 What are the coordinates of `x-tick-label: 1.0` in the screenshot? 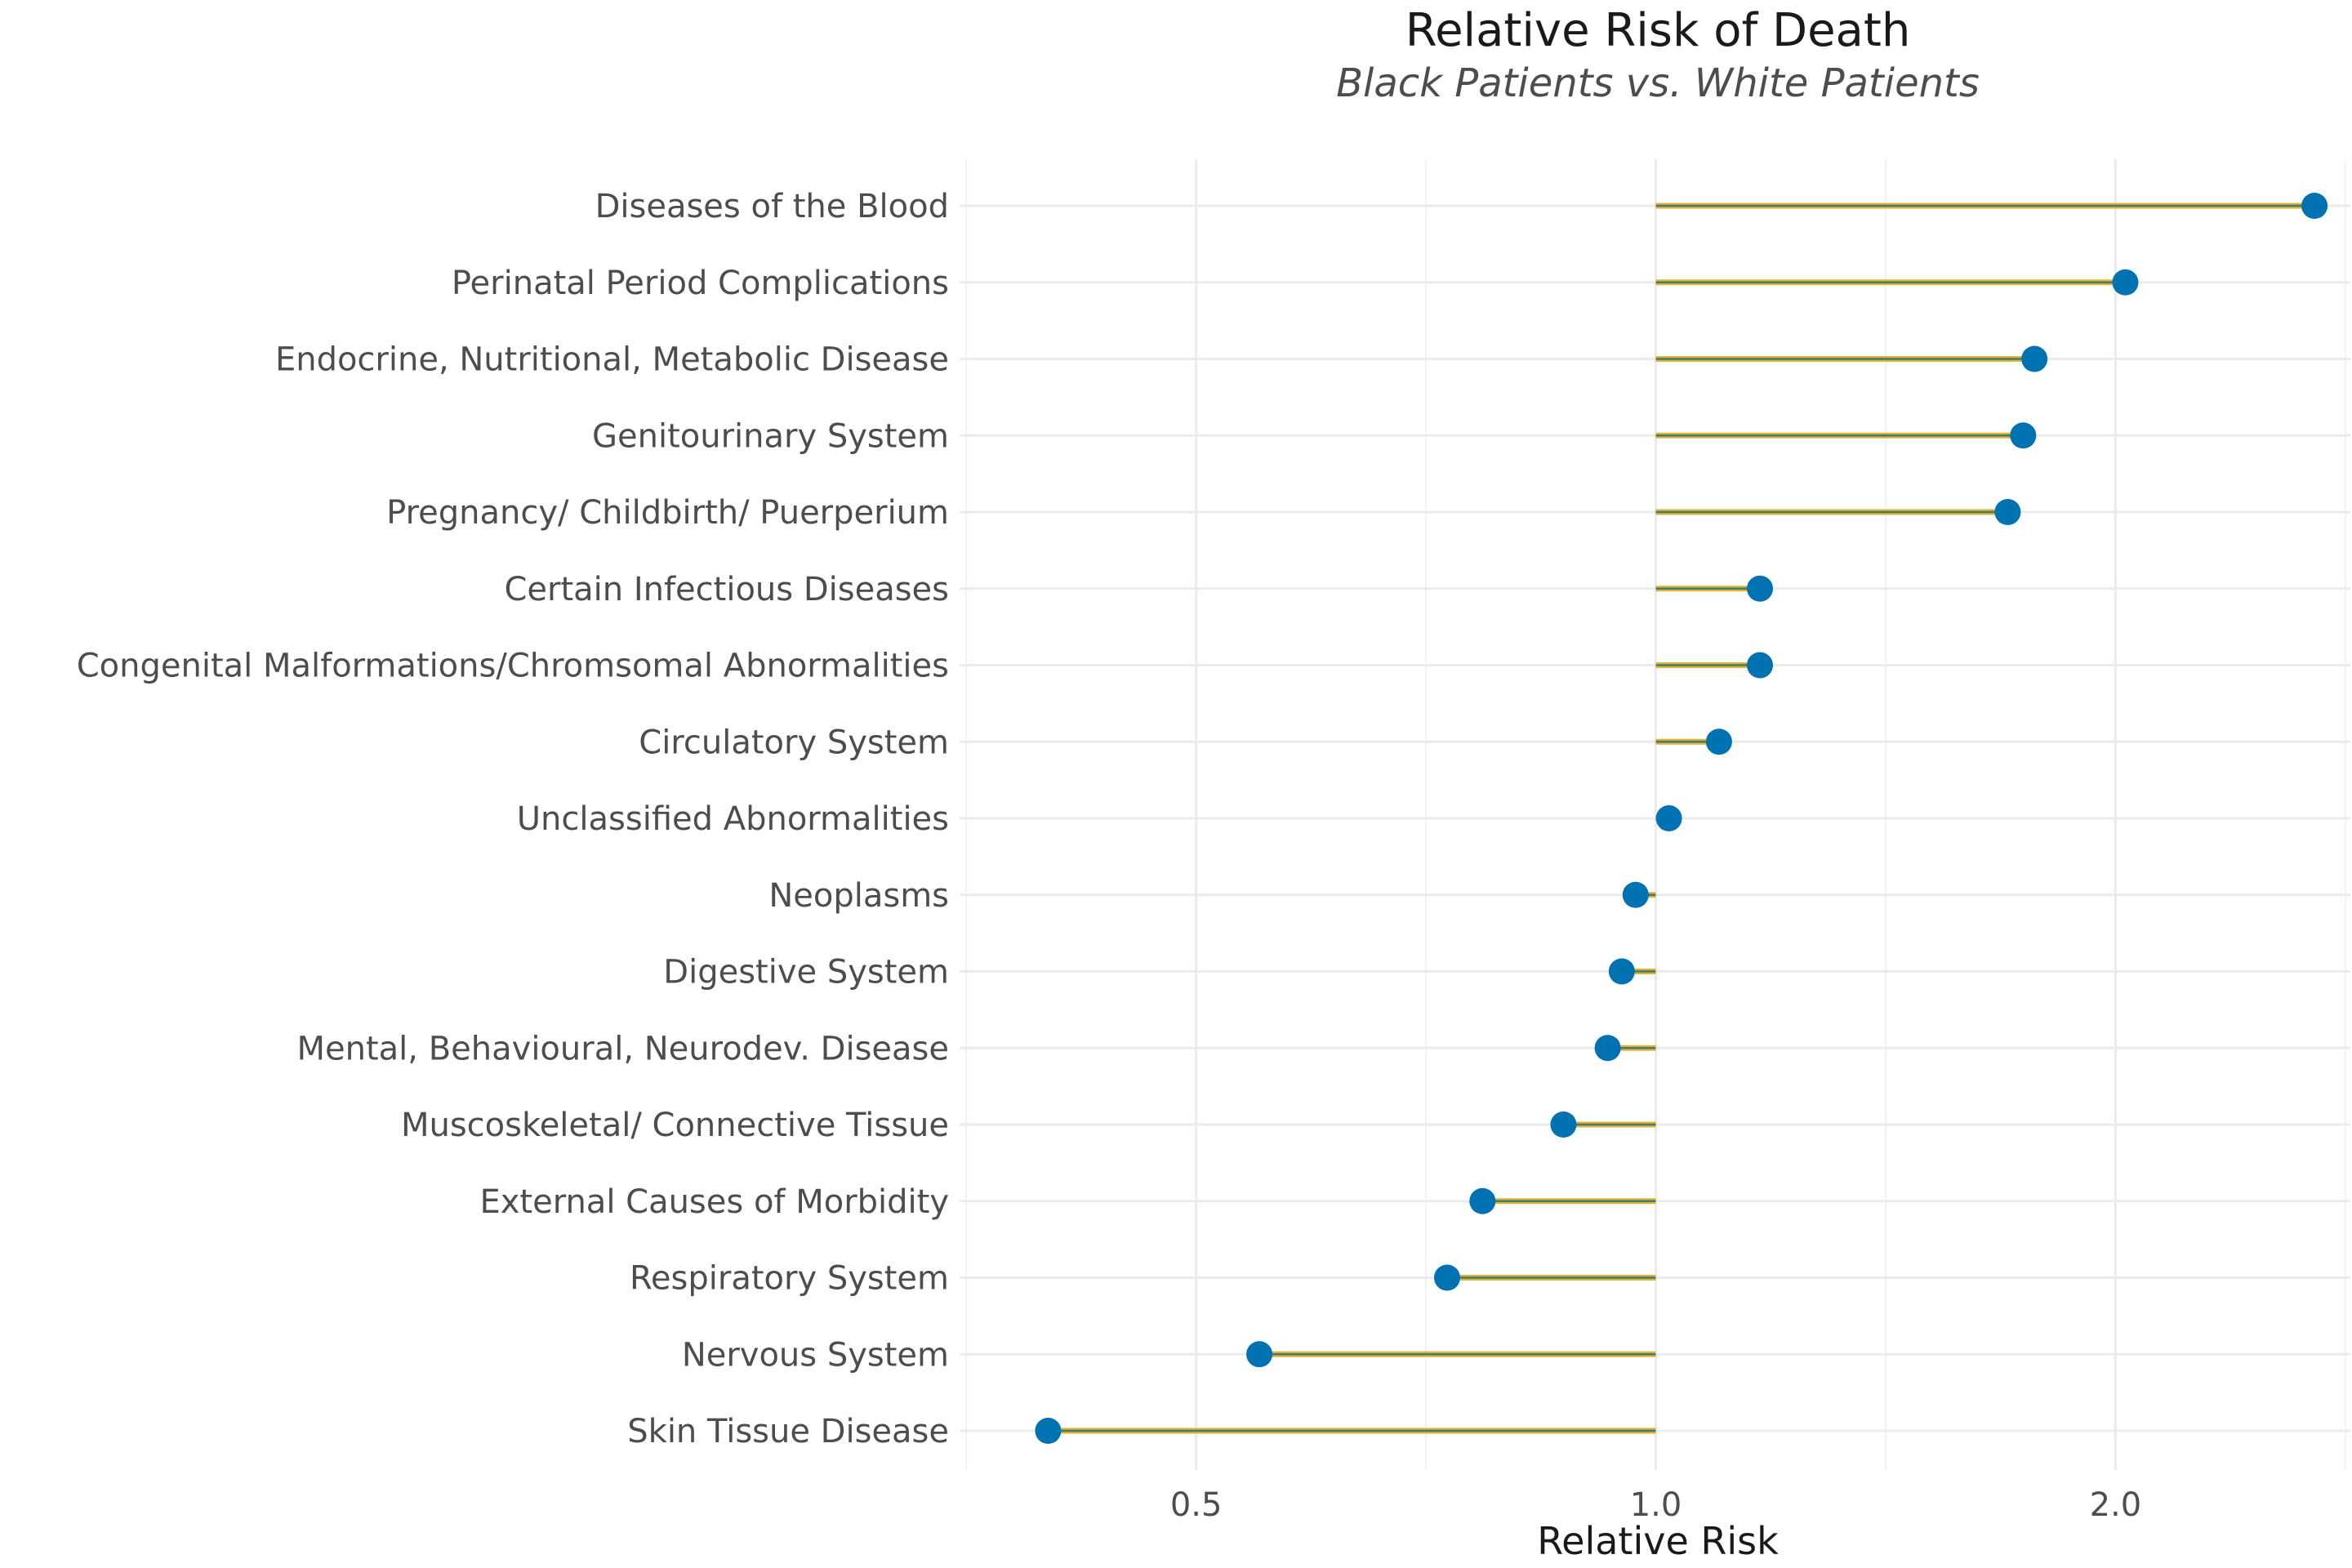 It's located at (1656, 1505).